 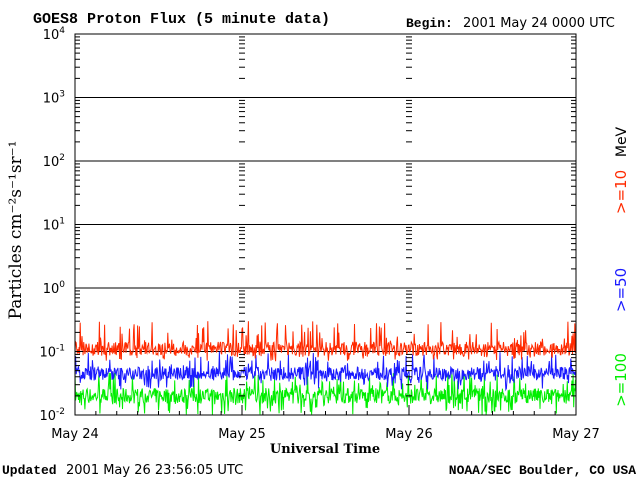 I want to click on y-axis-label: Particles cm⁻²s⁻¹sr⁻¹, so click(x=16, y=230).